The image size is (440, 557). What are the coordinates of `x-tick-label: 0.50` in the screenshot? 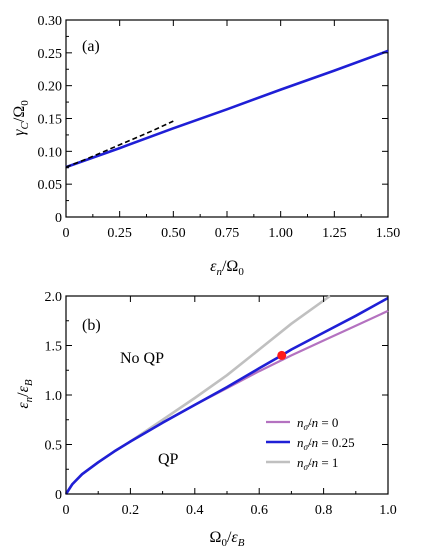 It's located at (173, 233).